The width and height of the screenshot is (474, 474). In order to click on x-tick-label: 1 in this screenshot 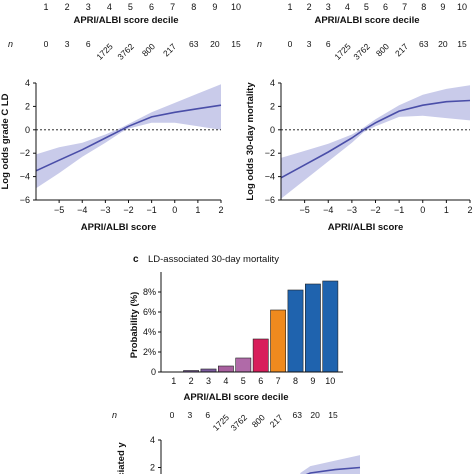, I will do `click(446, 210)`.